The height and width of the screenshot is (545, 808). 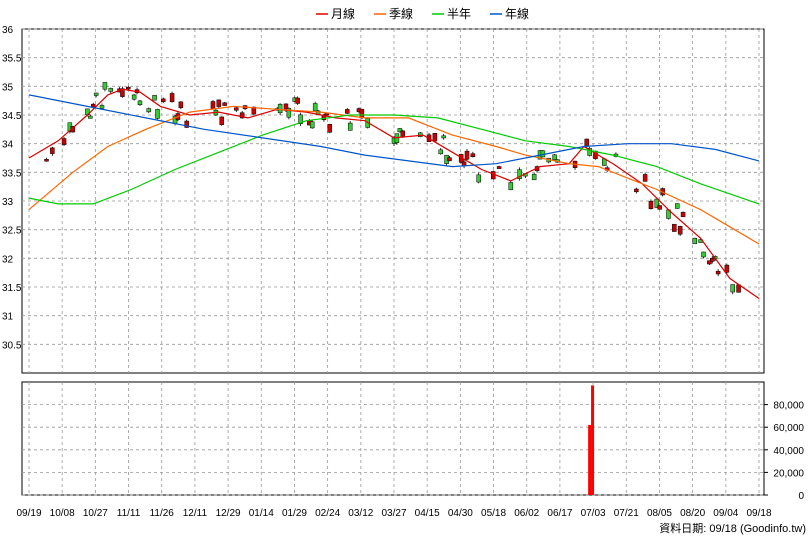 What do you see at coordinates (401, 13) in the screenshot?
I see `legend-item-2: 季線` at bounding box center [401, 13].